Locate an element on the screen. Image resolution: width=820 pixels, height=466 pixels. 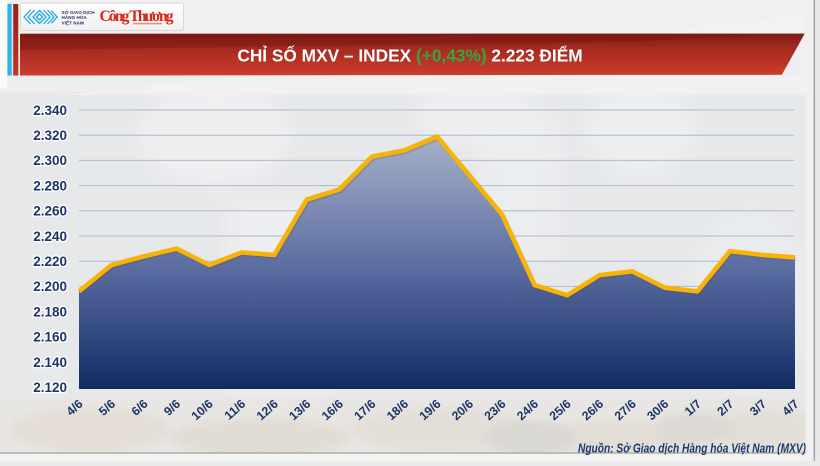
svg-text: 2.280 is located at coordinates (50, 185).